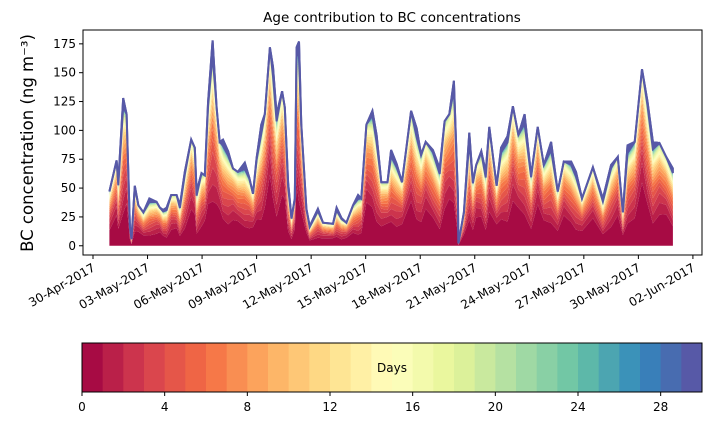 This screenshot has height=425, width=711. Describe the element at coordinates (412, 407) in the screenshot. I see `colorbar-tick-label: 16` at that location.